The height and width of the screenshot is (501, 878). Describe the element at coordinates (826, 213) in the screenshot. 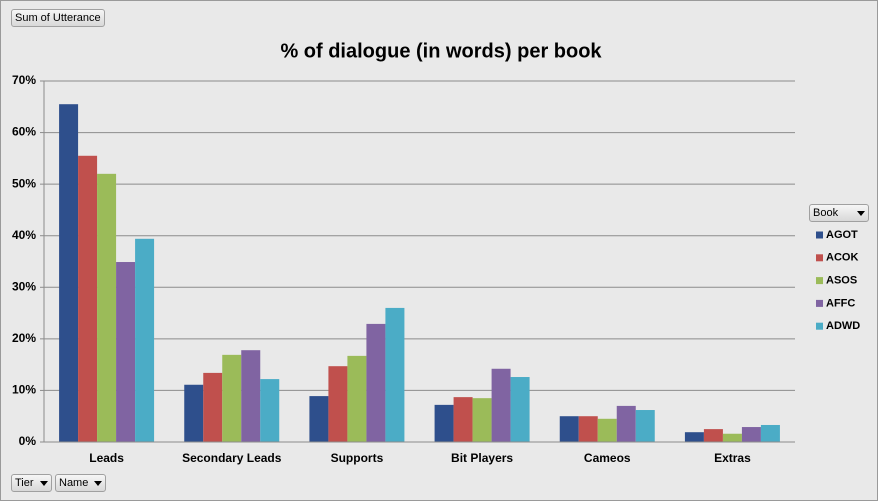

I see `button-label: Book` at that location.